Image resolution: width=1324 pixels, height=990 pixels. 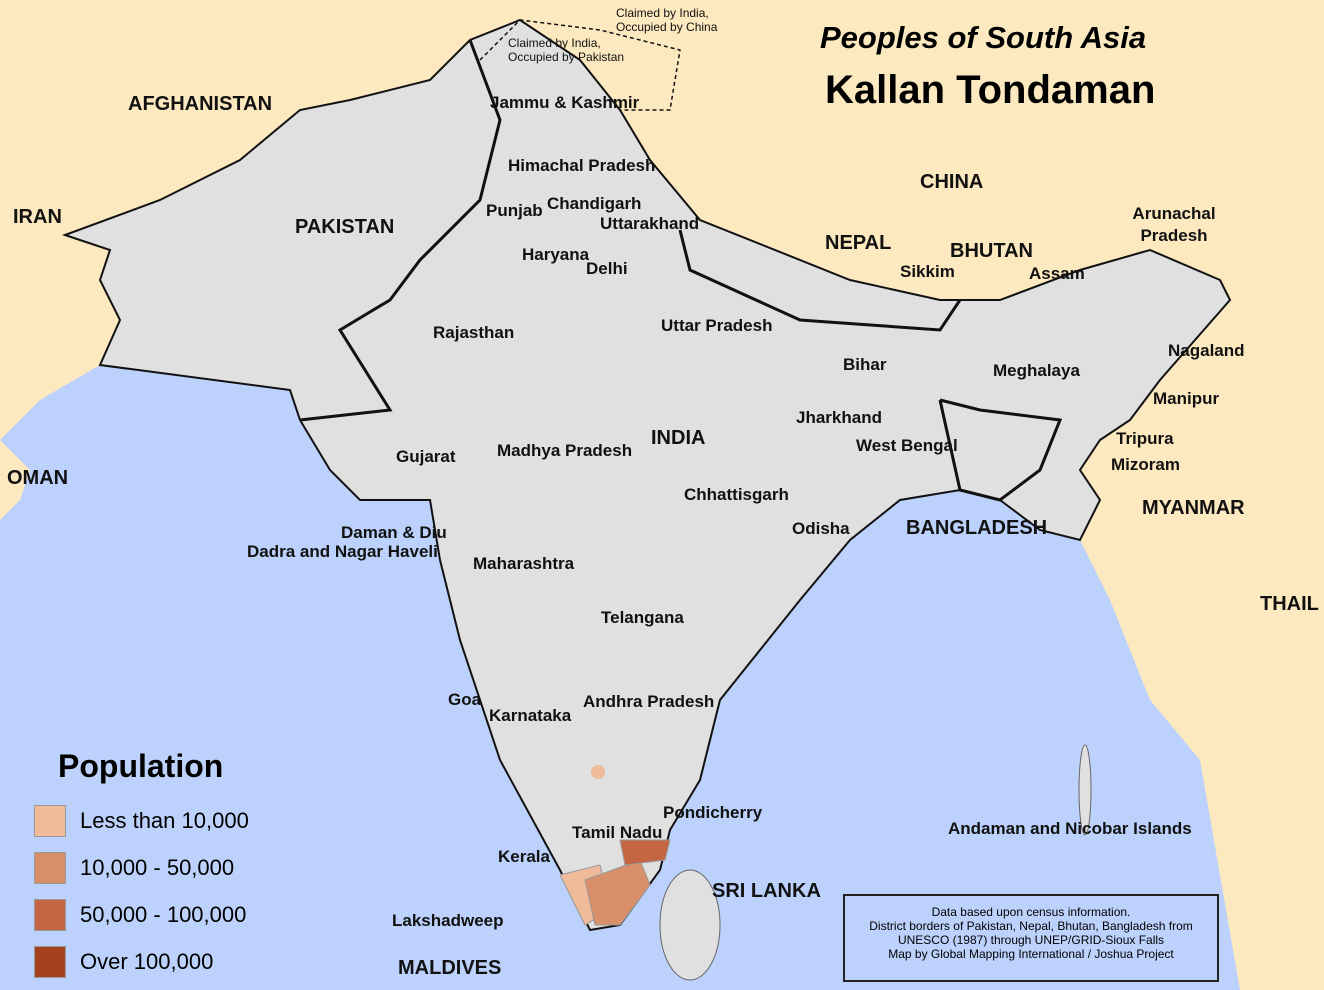 I want to click on bangladesh-border, so click(x=1000, y=450).